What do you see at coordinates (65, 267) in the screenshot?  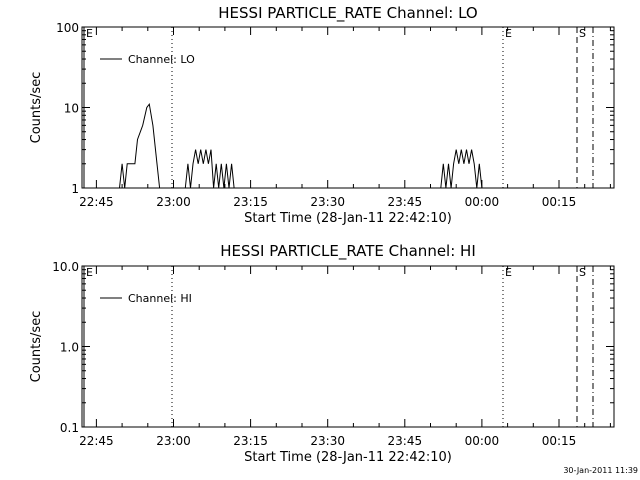 I see `y-tick-label: 10.0` at bounding box center [65, 267].